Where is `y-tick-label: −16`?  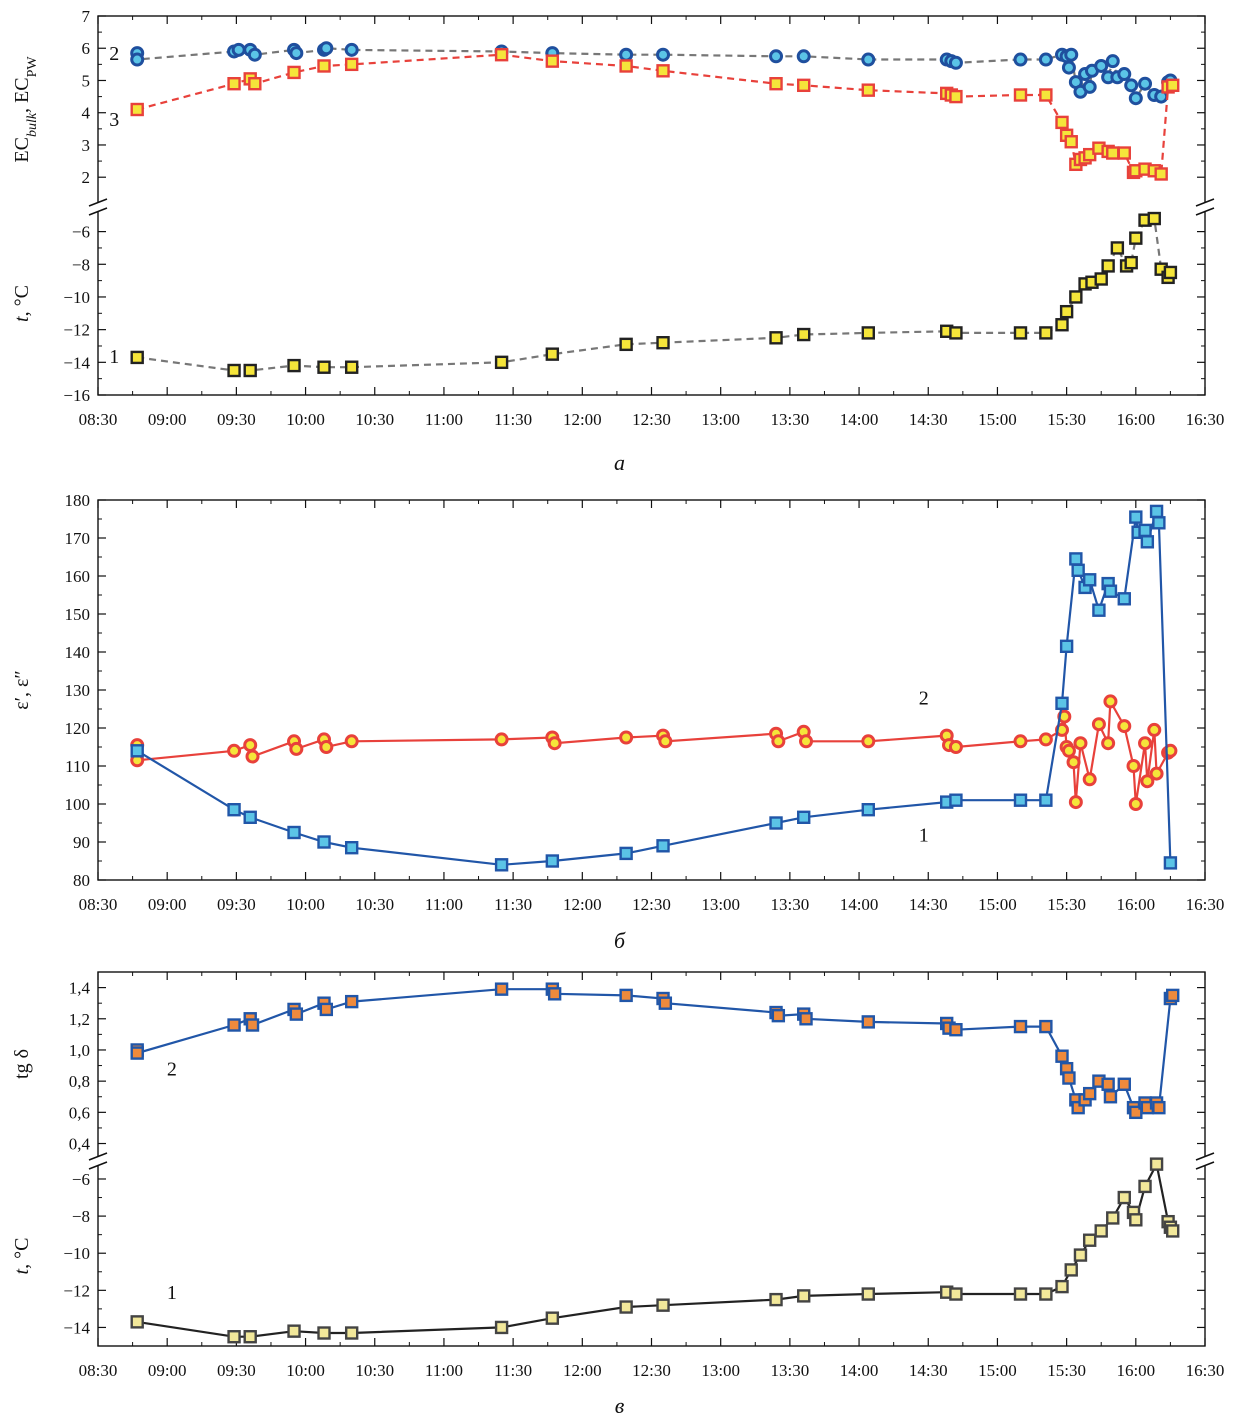
y-tick-label: −16 is located at coordinates (76, 395).